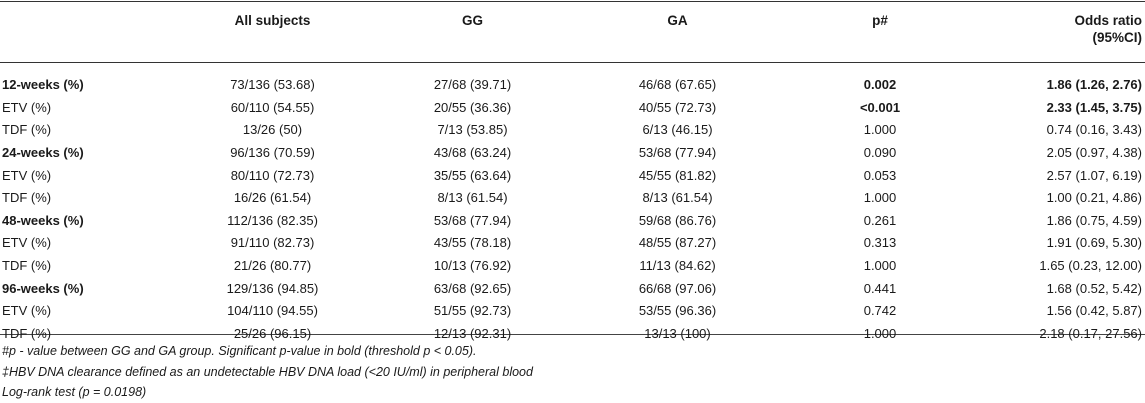  Describe the element at coordinates (677, 266) in the screenshot. I see `cell-ga: 11/13 (84.62)` at that location.